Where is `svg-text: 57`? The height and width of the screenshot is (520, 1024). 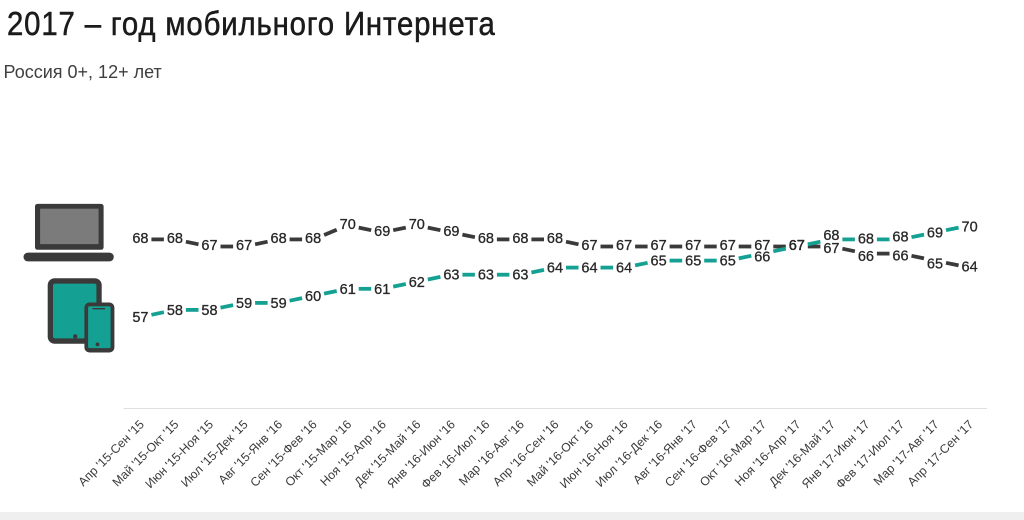 svg-text: 57 is located at coordinates (140, 318).